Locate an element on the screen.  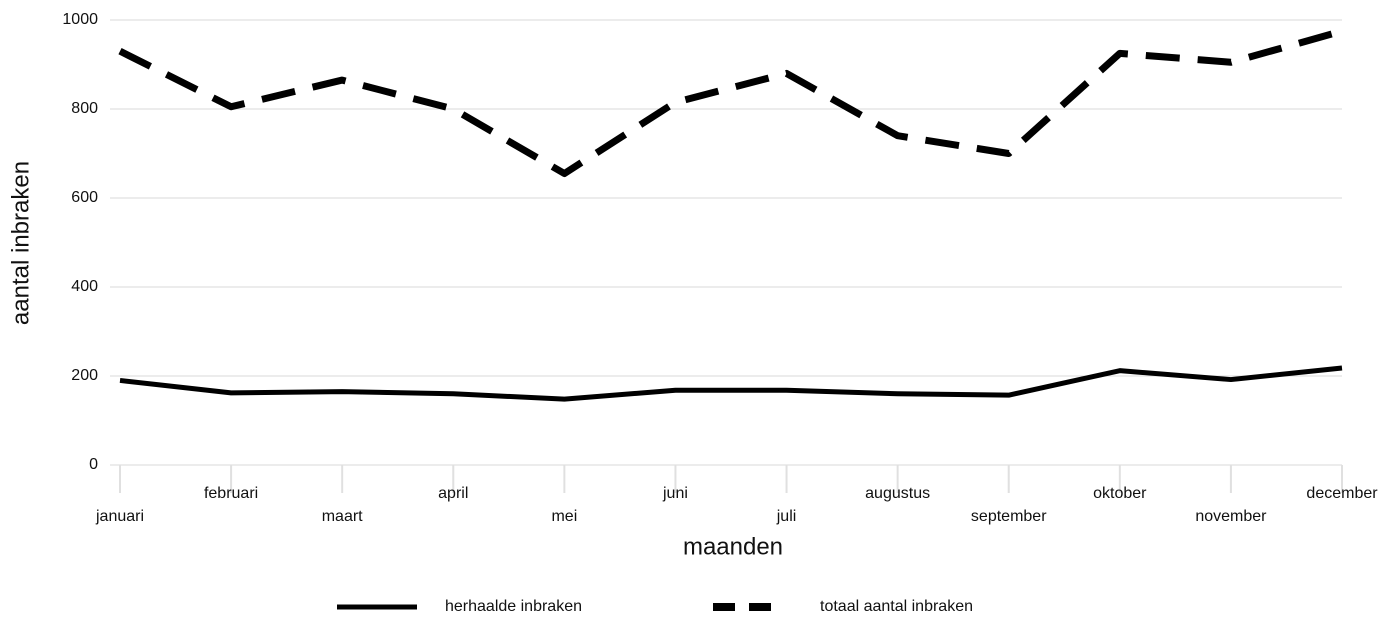
x-axis-title: maanden is located at coordinates (733, 546).